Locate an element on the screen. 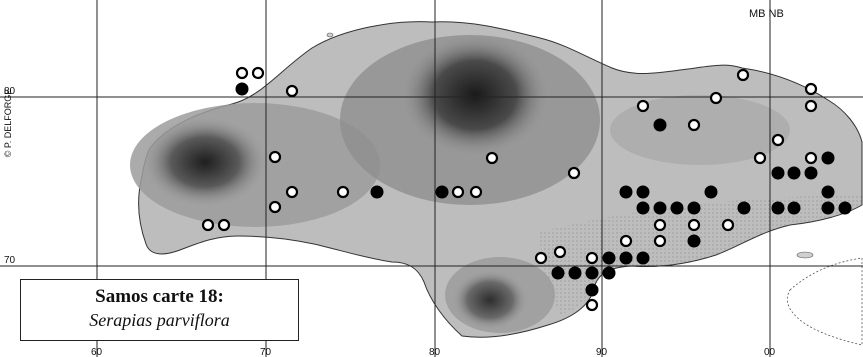  easting-label: 80 is located at coordinates (435, 352).